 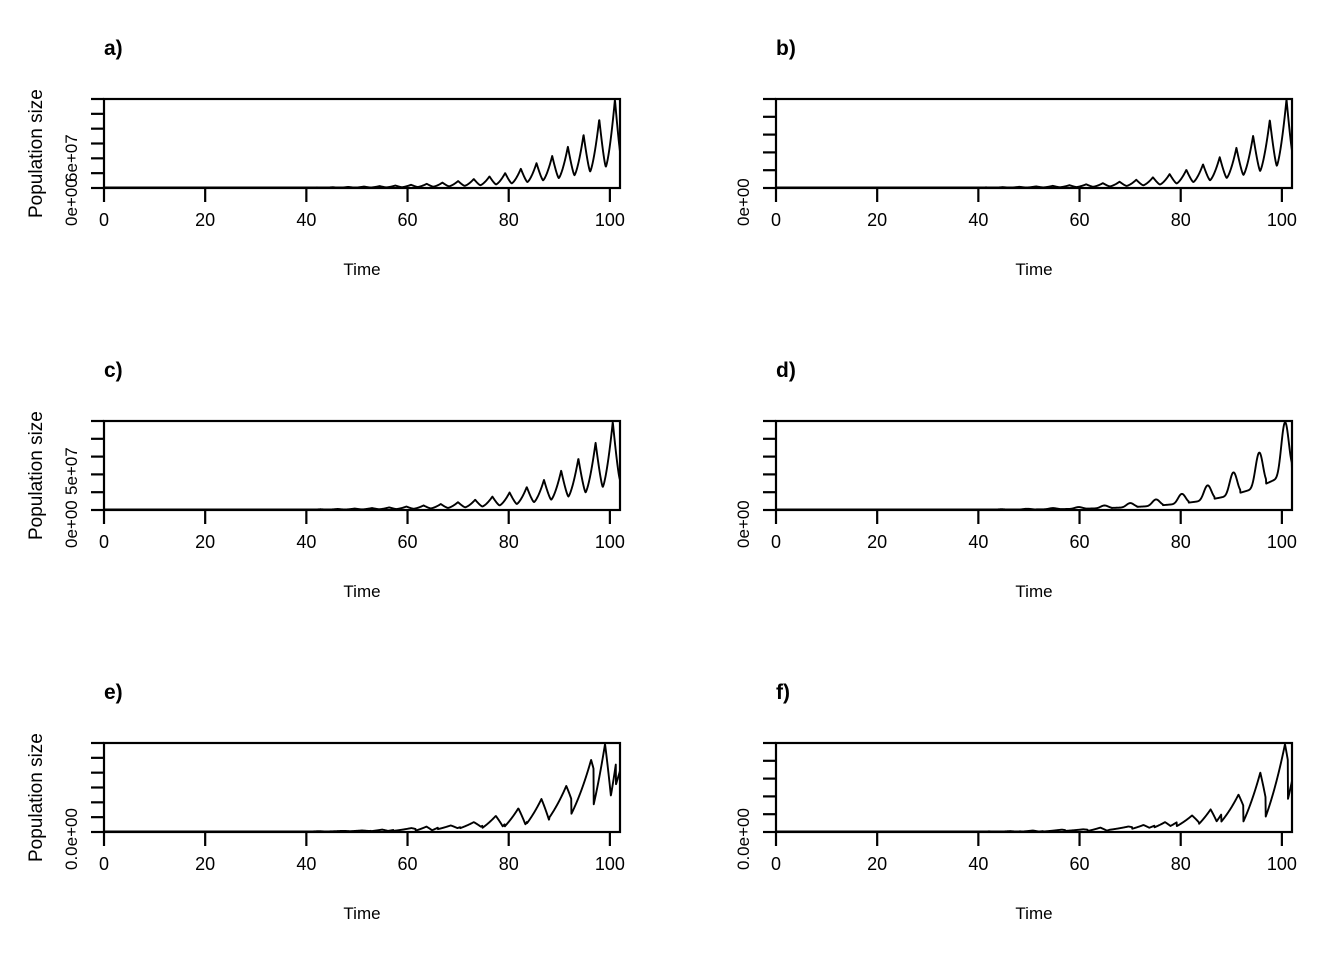 What do you see at coordinates (205, 220) in the screenshot?
I see `x-tick-label-a-1: 20` at bounding box center [205, 220].